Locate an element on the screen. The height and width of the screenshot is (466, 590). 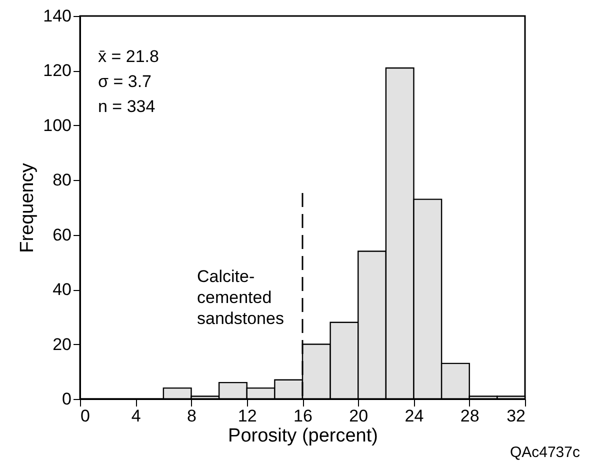
y-tick-label: 40 is located at coordinates (62, 290).